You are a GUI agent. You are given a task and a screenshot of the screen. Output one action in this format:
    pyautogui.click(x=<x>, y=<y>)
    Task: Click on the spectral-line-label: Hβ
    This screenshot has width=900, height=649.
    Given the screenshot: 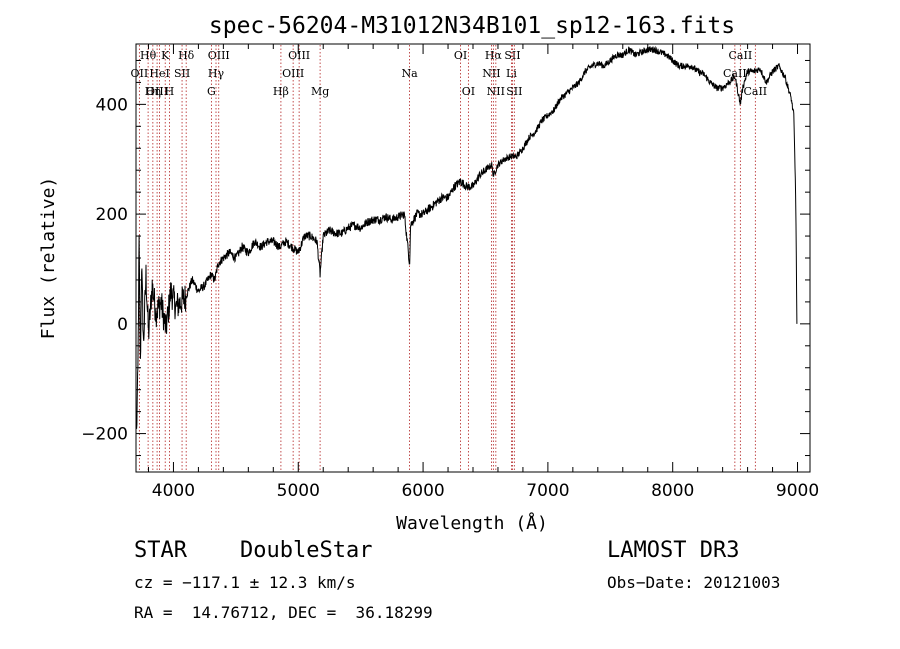 What is the action you would take?
    pyautogui.click(x=281, y=91)
    